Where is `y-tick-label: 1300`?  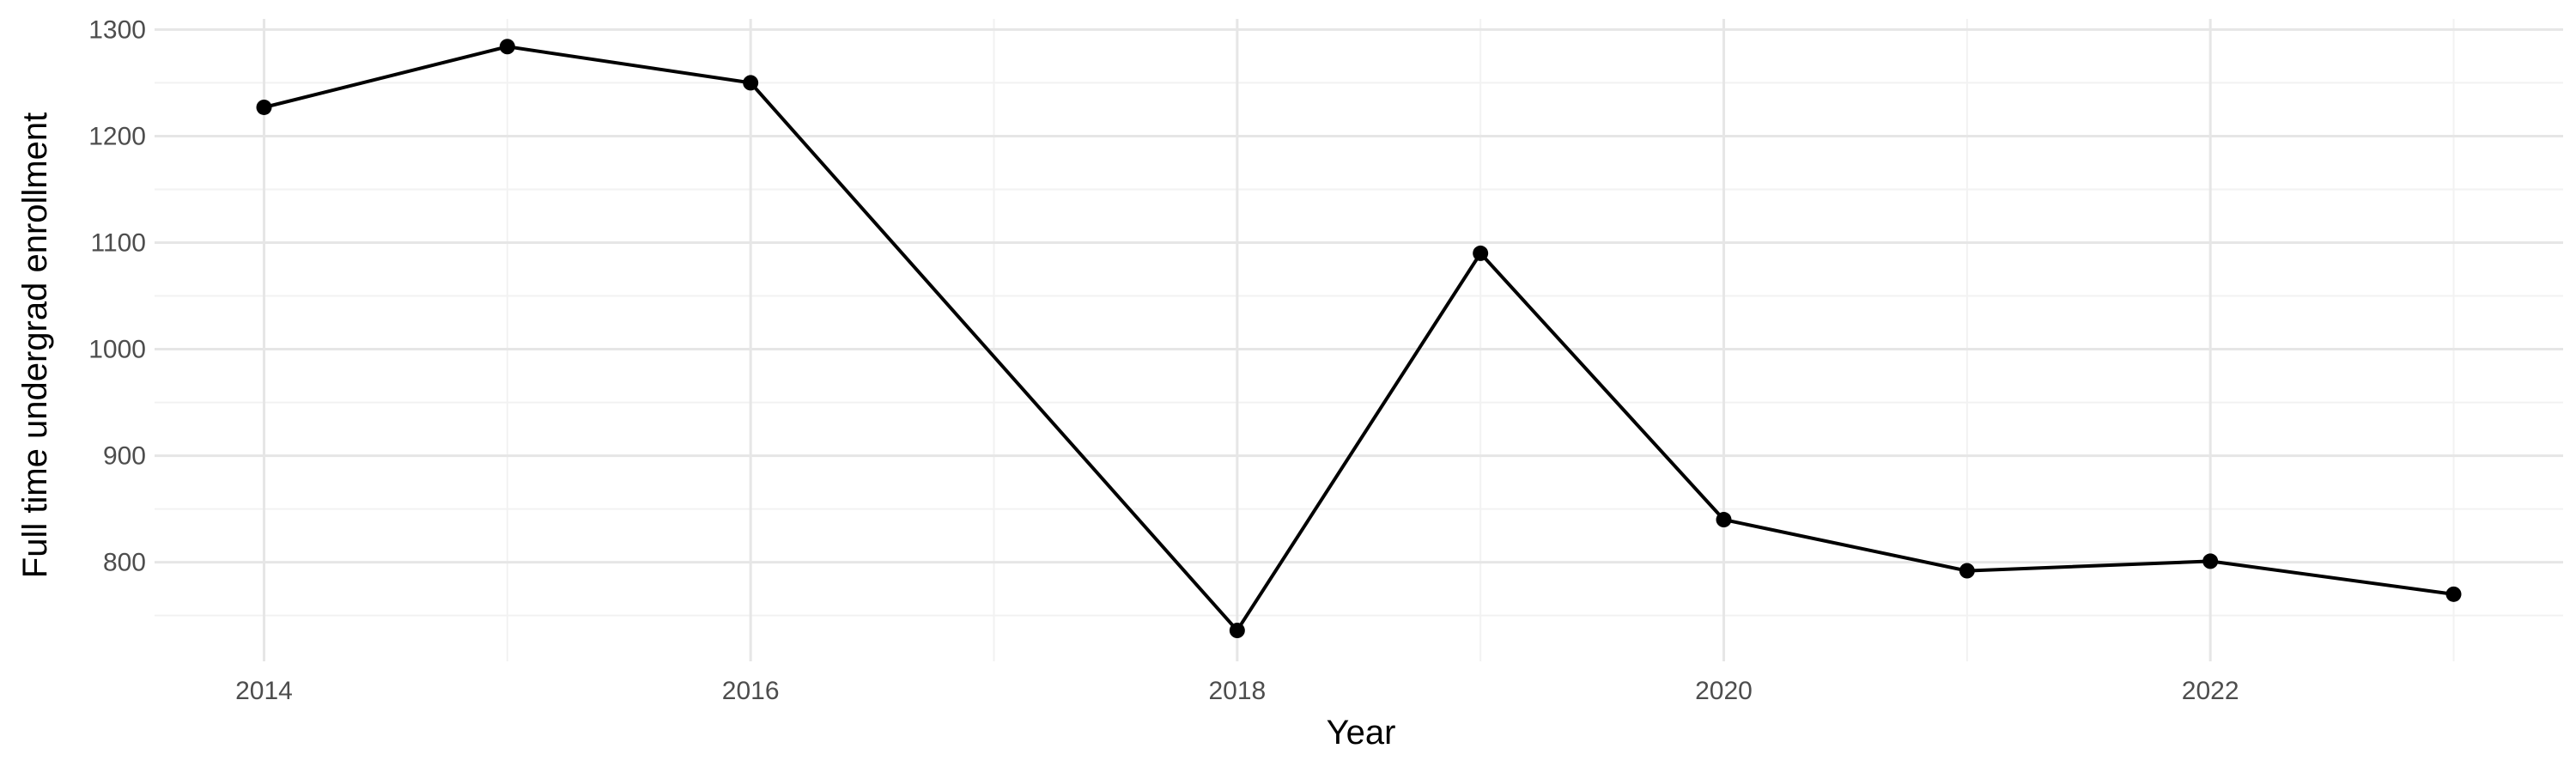 y-tick-label: 1300 is located at coordinates (117, 30).